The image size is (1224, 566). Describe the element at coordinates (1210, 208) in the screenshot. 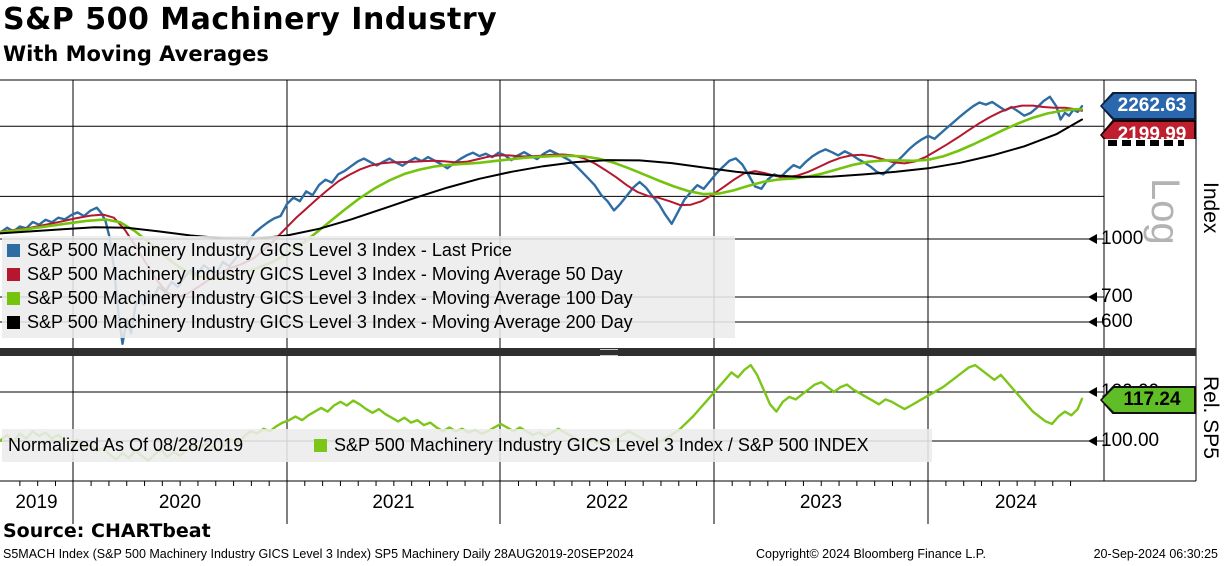

I see `main-axis-title: Index` at that location.